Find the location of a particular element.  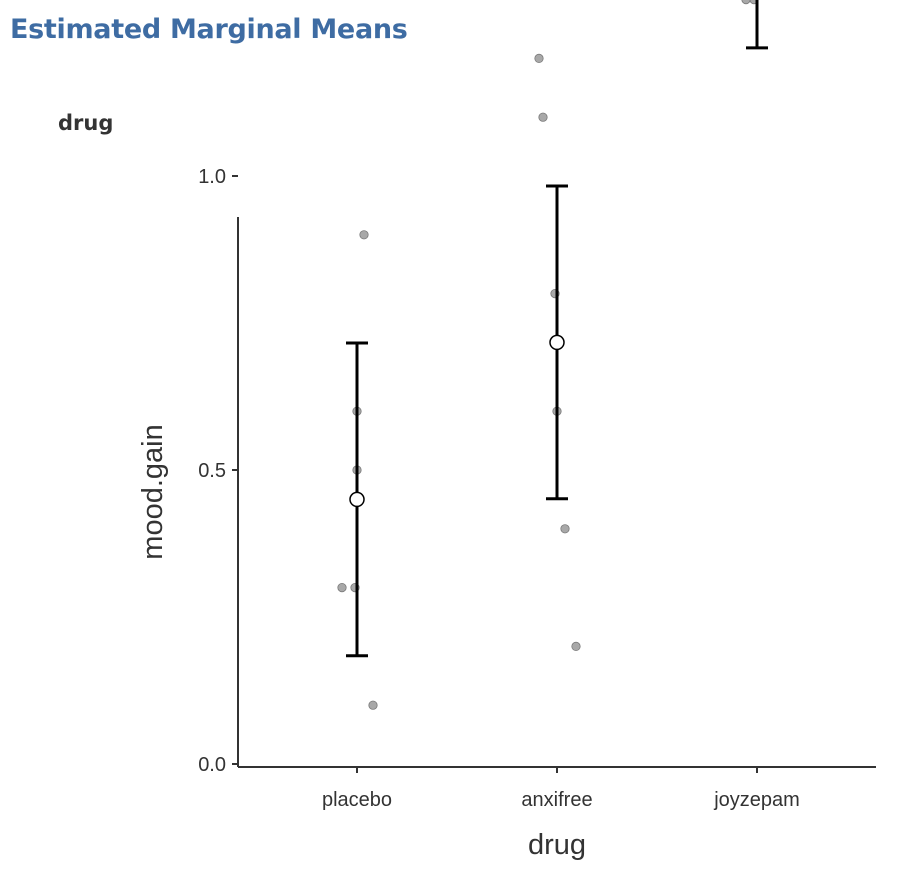

y-tick-label: 0.0 is located at coordinates (212, 765).